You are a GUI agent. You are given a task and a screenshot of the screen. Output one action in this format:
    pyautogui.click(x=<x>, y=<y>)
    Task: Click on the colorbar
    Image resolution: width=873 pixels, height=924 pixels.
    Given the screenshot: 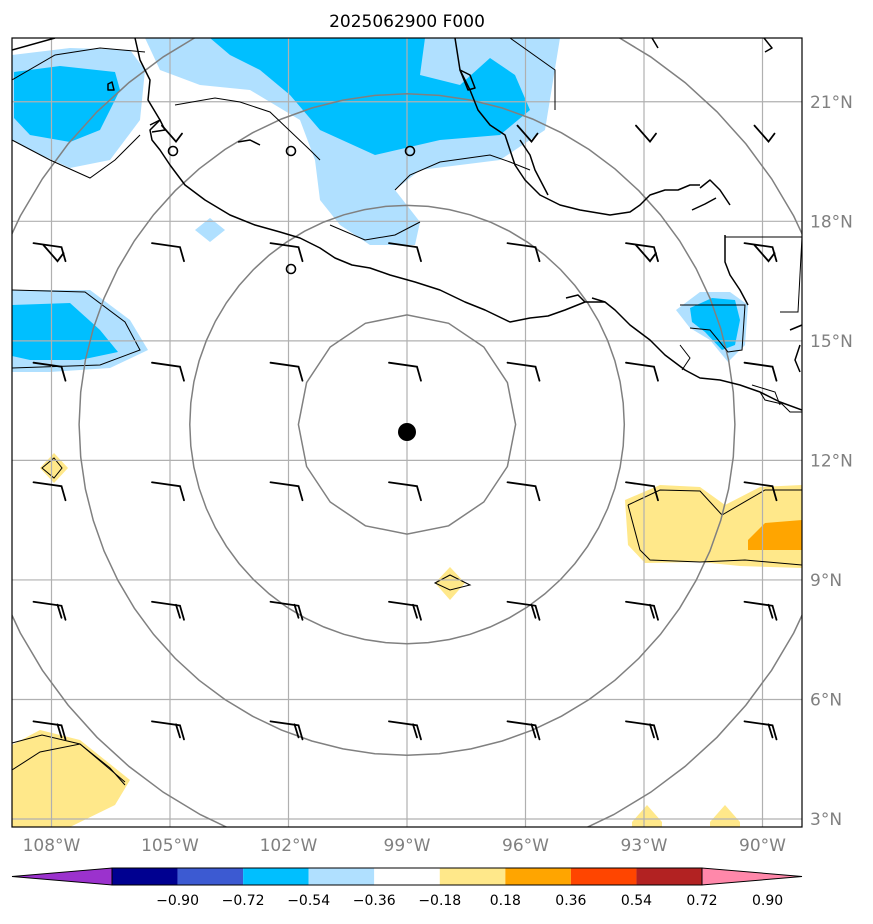 What is the action you would take?
    pyautogui.click(x=407, y=876)
    